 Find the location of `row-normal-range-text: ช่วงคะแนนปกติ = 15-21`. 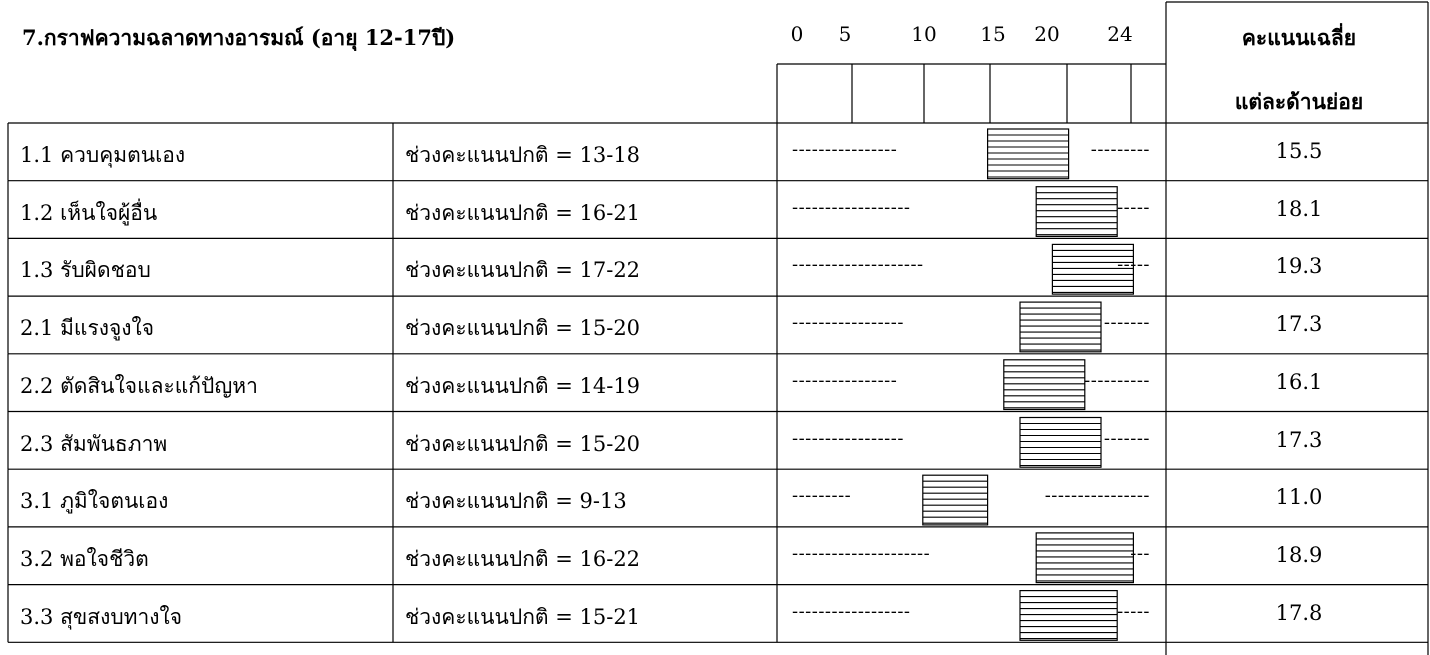

row-normal-range-text: ช่วงคะแนนปกติ = 15-21 is located at coordinates (523, 616).